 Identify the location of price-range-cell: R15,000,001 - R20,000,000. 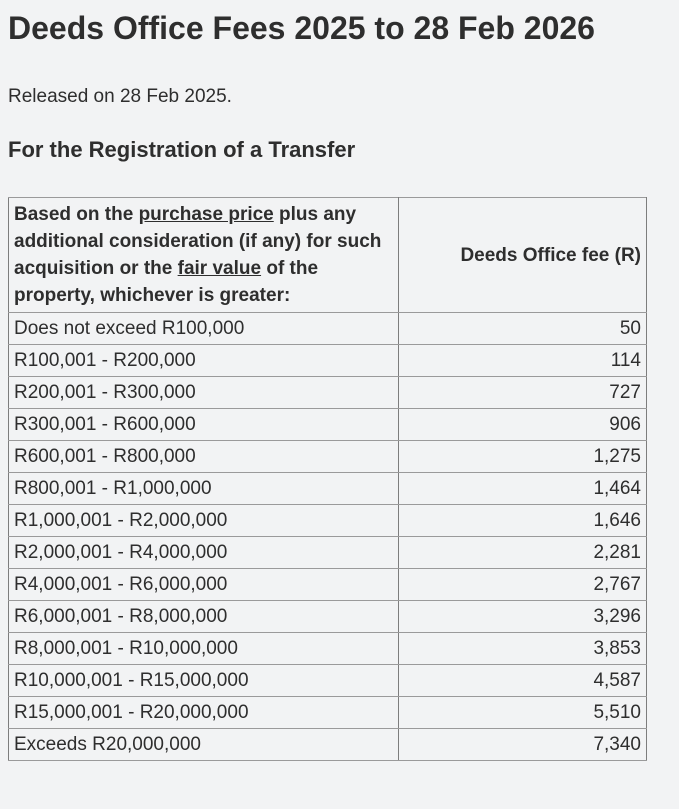
(203, 712).